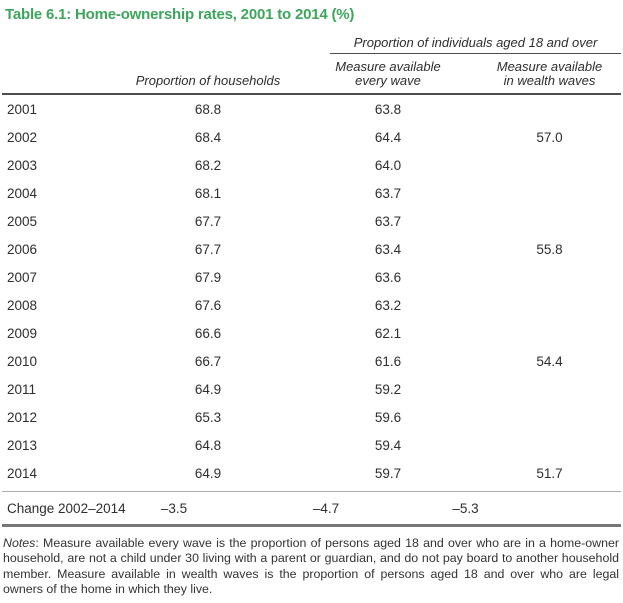 The width and height of the screenshot is (623, 603). What do you see at coordinates (208, 445) in the screenshot?
I see `households-value-cell: 64.8` at bounding box center [208, 445].